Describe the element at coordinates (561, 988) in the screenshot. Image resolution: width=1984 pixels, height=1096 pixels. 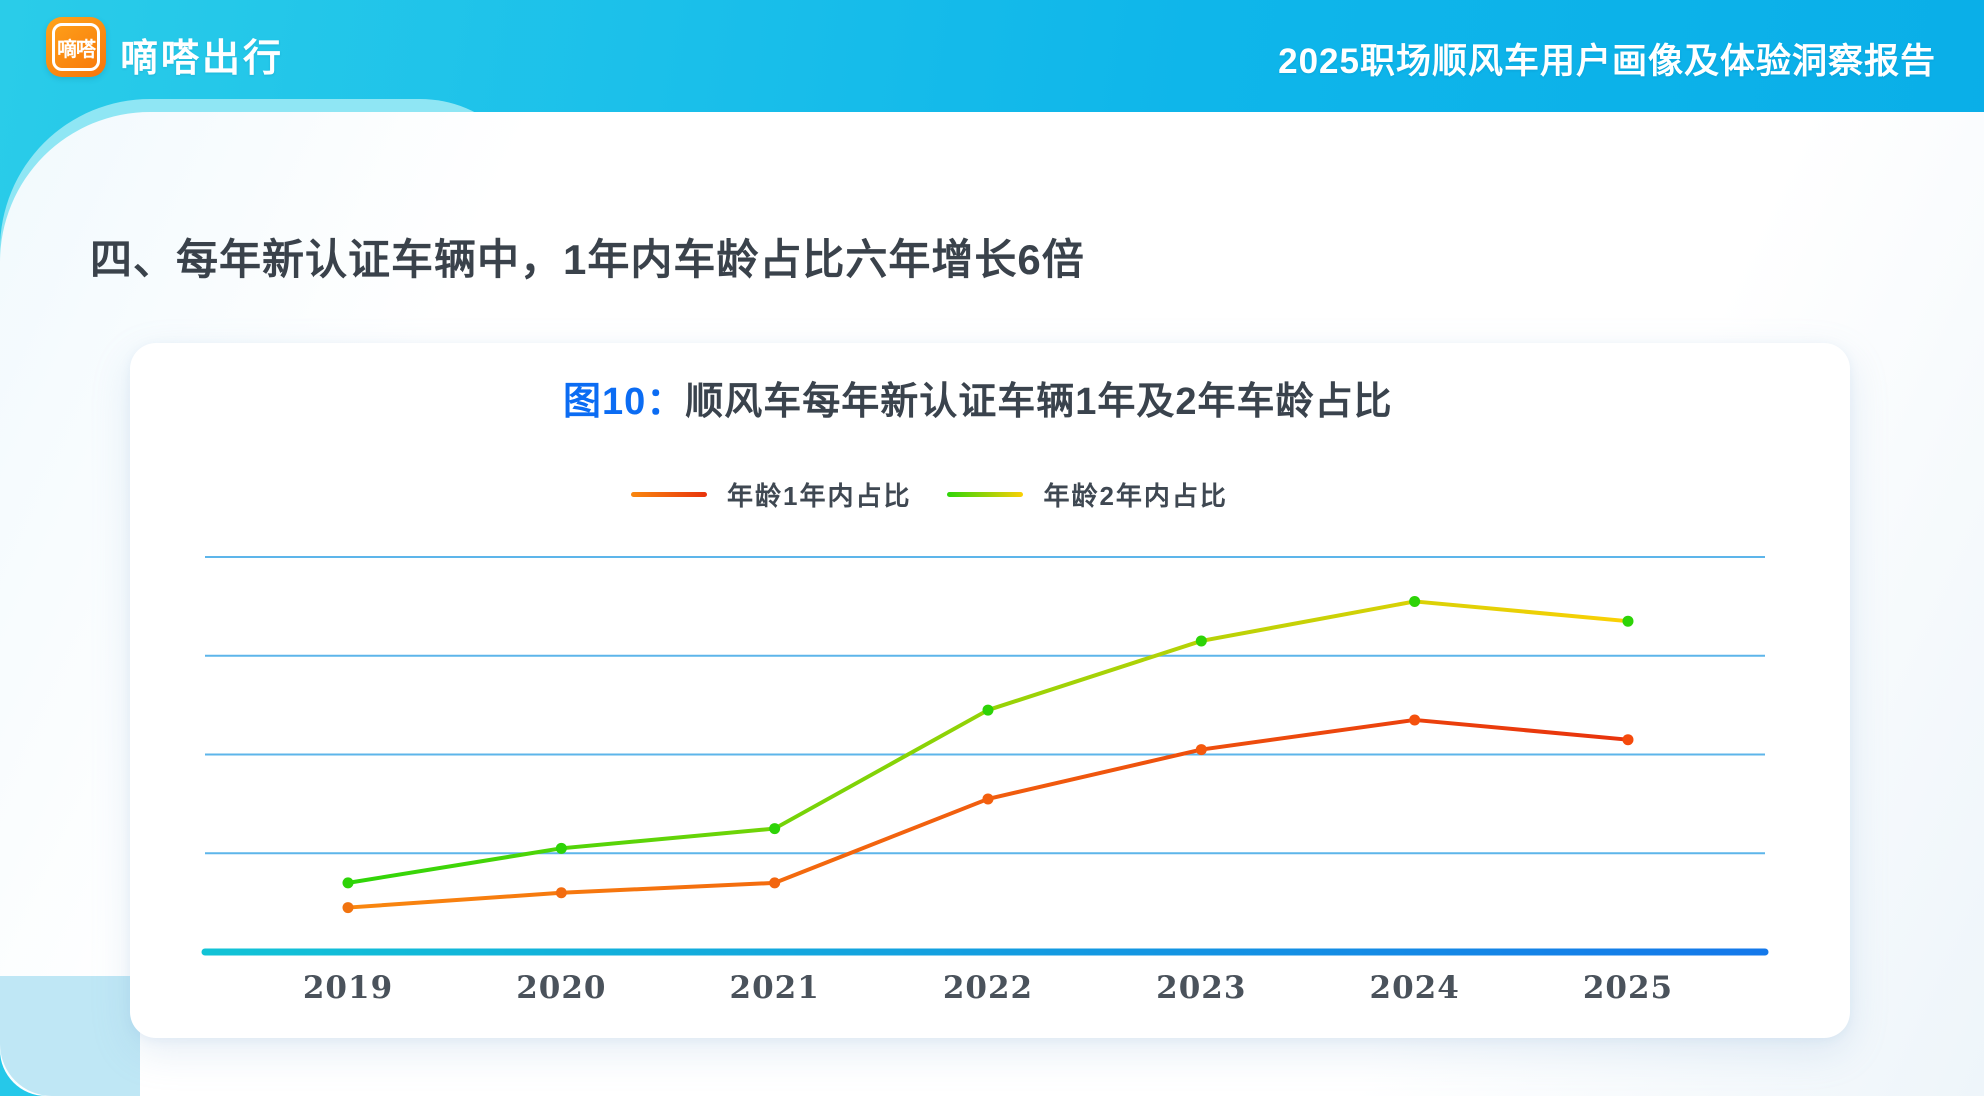
I see `x-axis-label-2020: 2020` at that location.